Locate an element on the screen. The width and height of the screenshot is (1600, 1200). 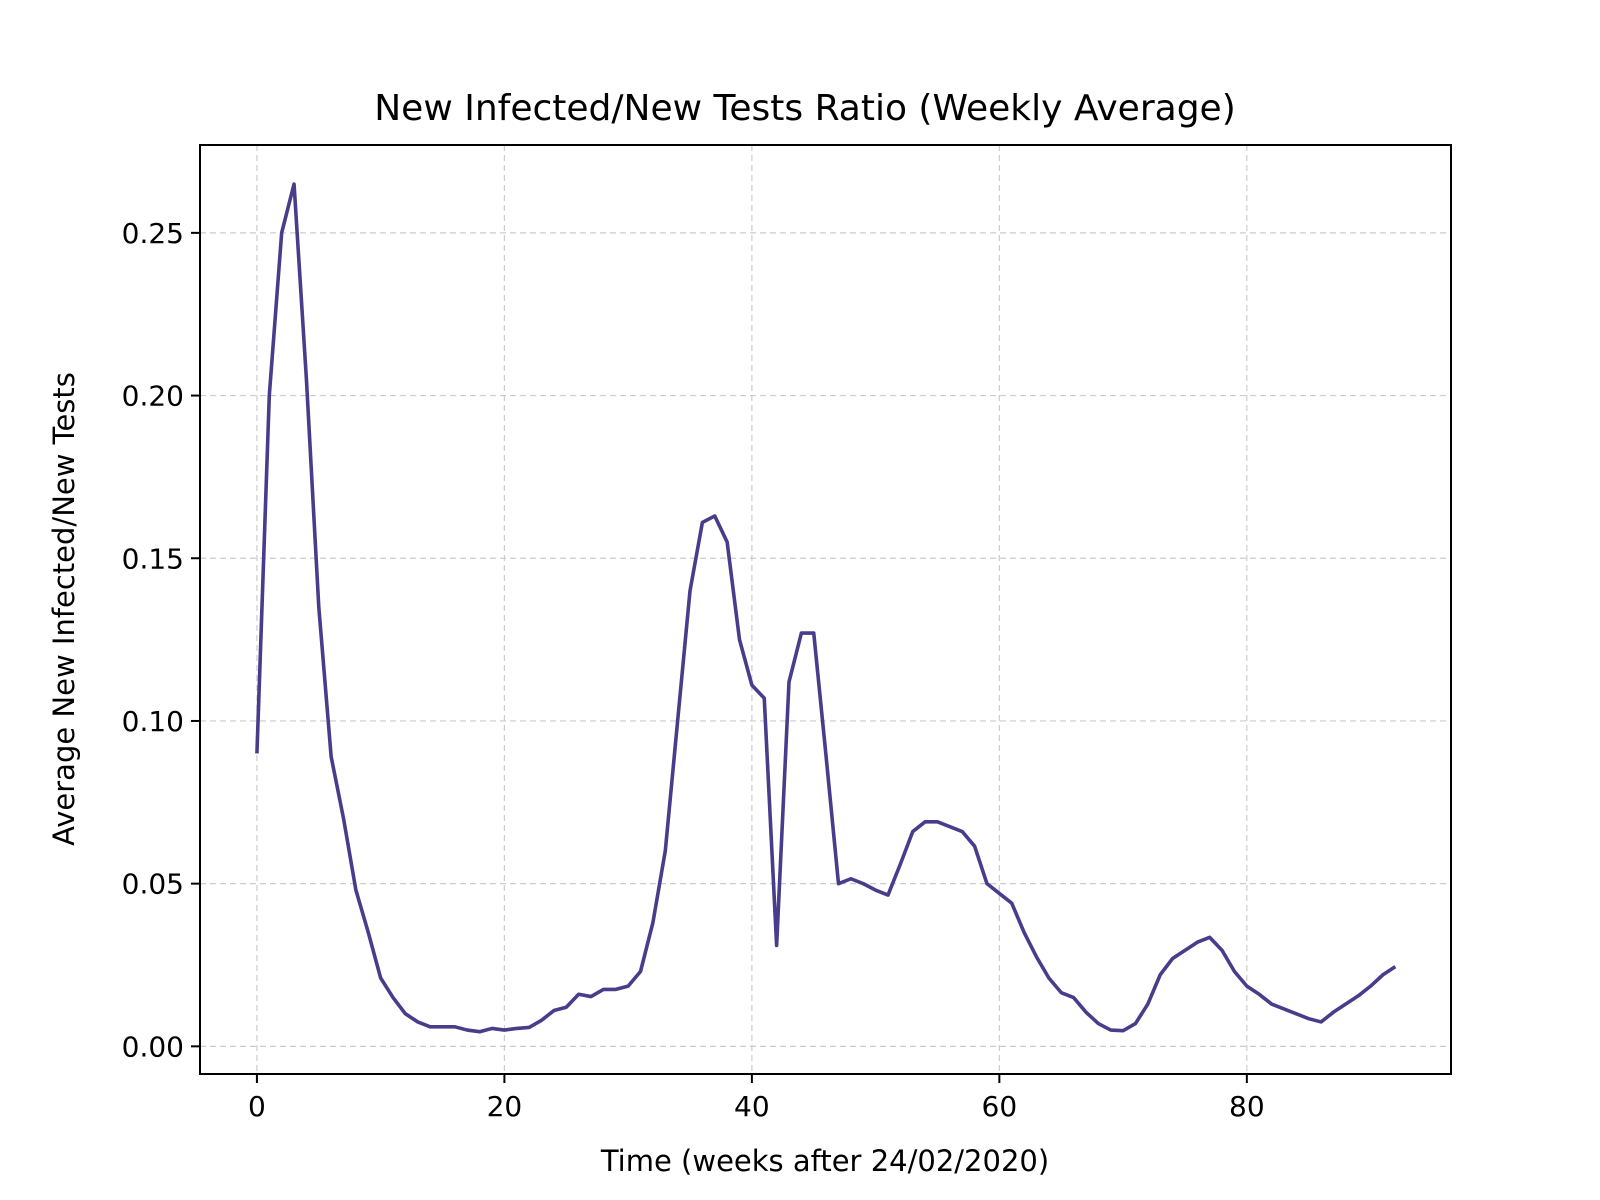
y-axis-label: Average New Infected/New Tests is located at coordinates (64, 609).